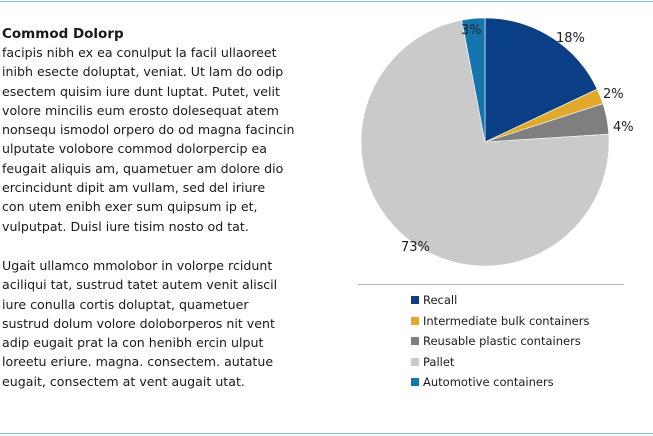 Image resolution: width=653 pixels, height=436 pixels. What do you see at coordinates (506, 320) in the screenshot?
I see `legend-label: Intermediate bulk containers` at bounding box center [506, 320].